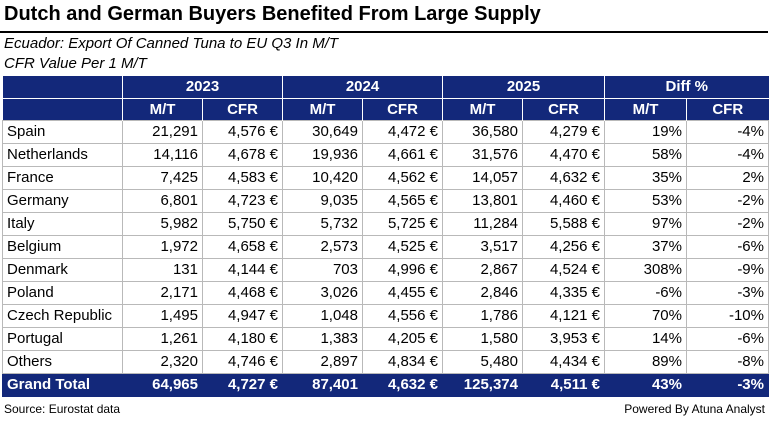 The width and height of the screenshot is (781, 433). What do you see at coordinates (362, 87) in the screenshot?
I see `header-year-2024: 2024` at bounding box center [362, 87].